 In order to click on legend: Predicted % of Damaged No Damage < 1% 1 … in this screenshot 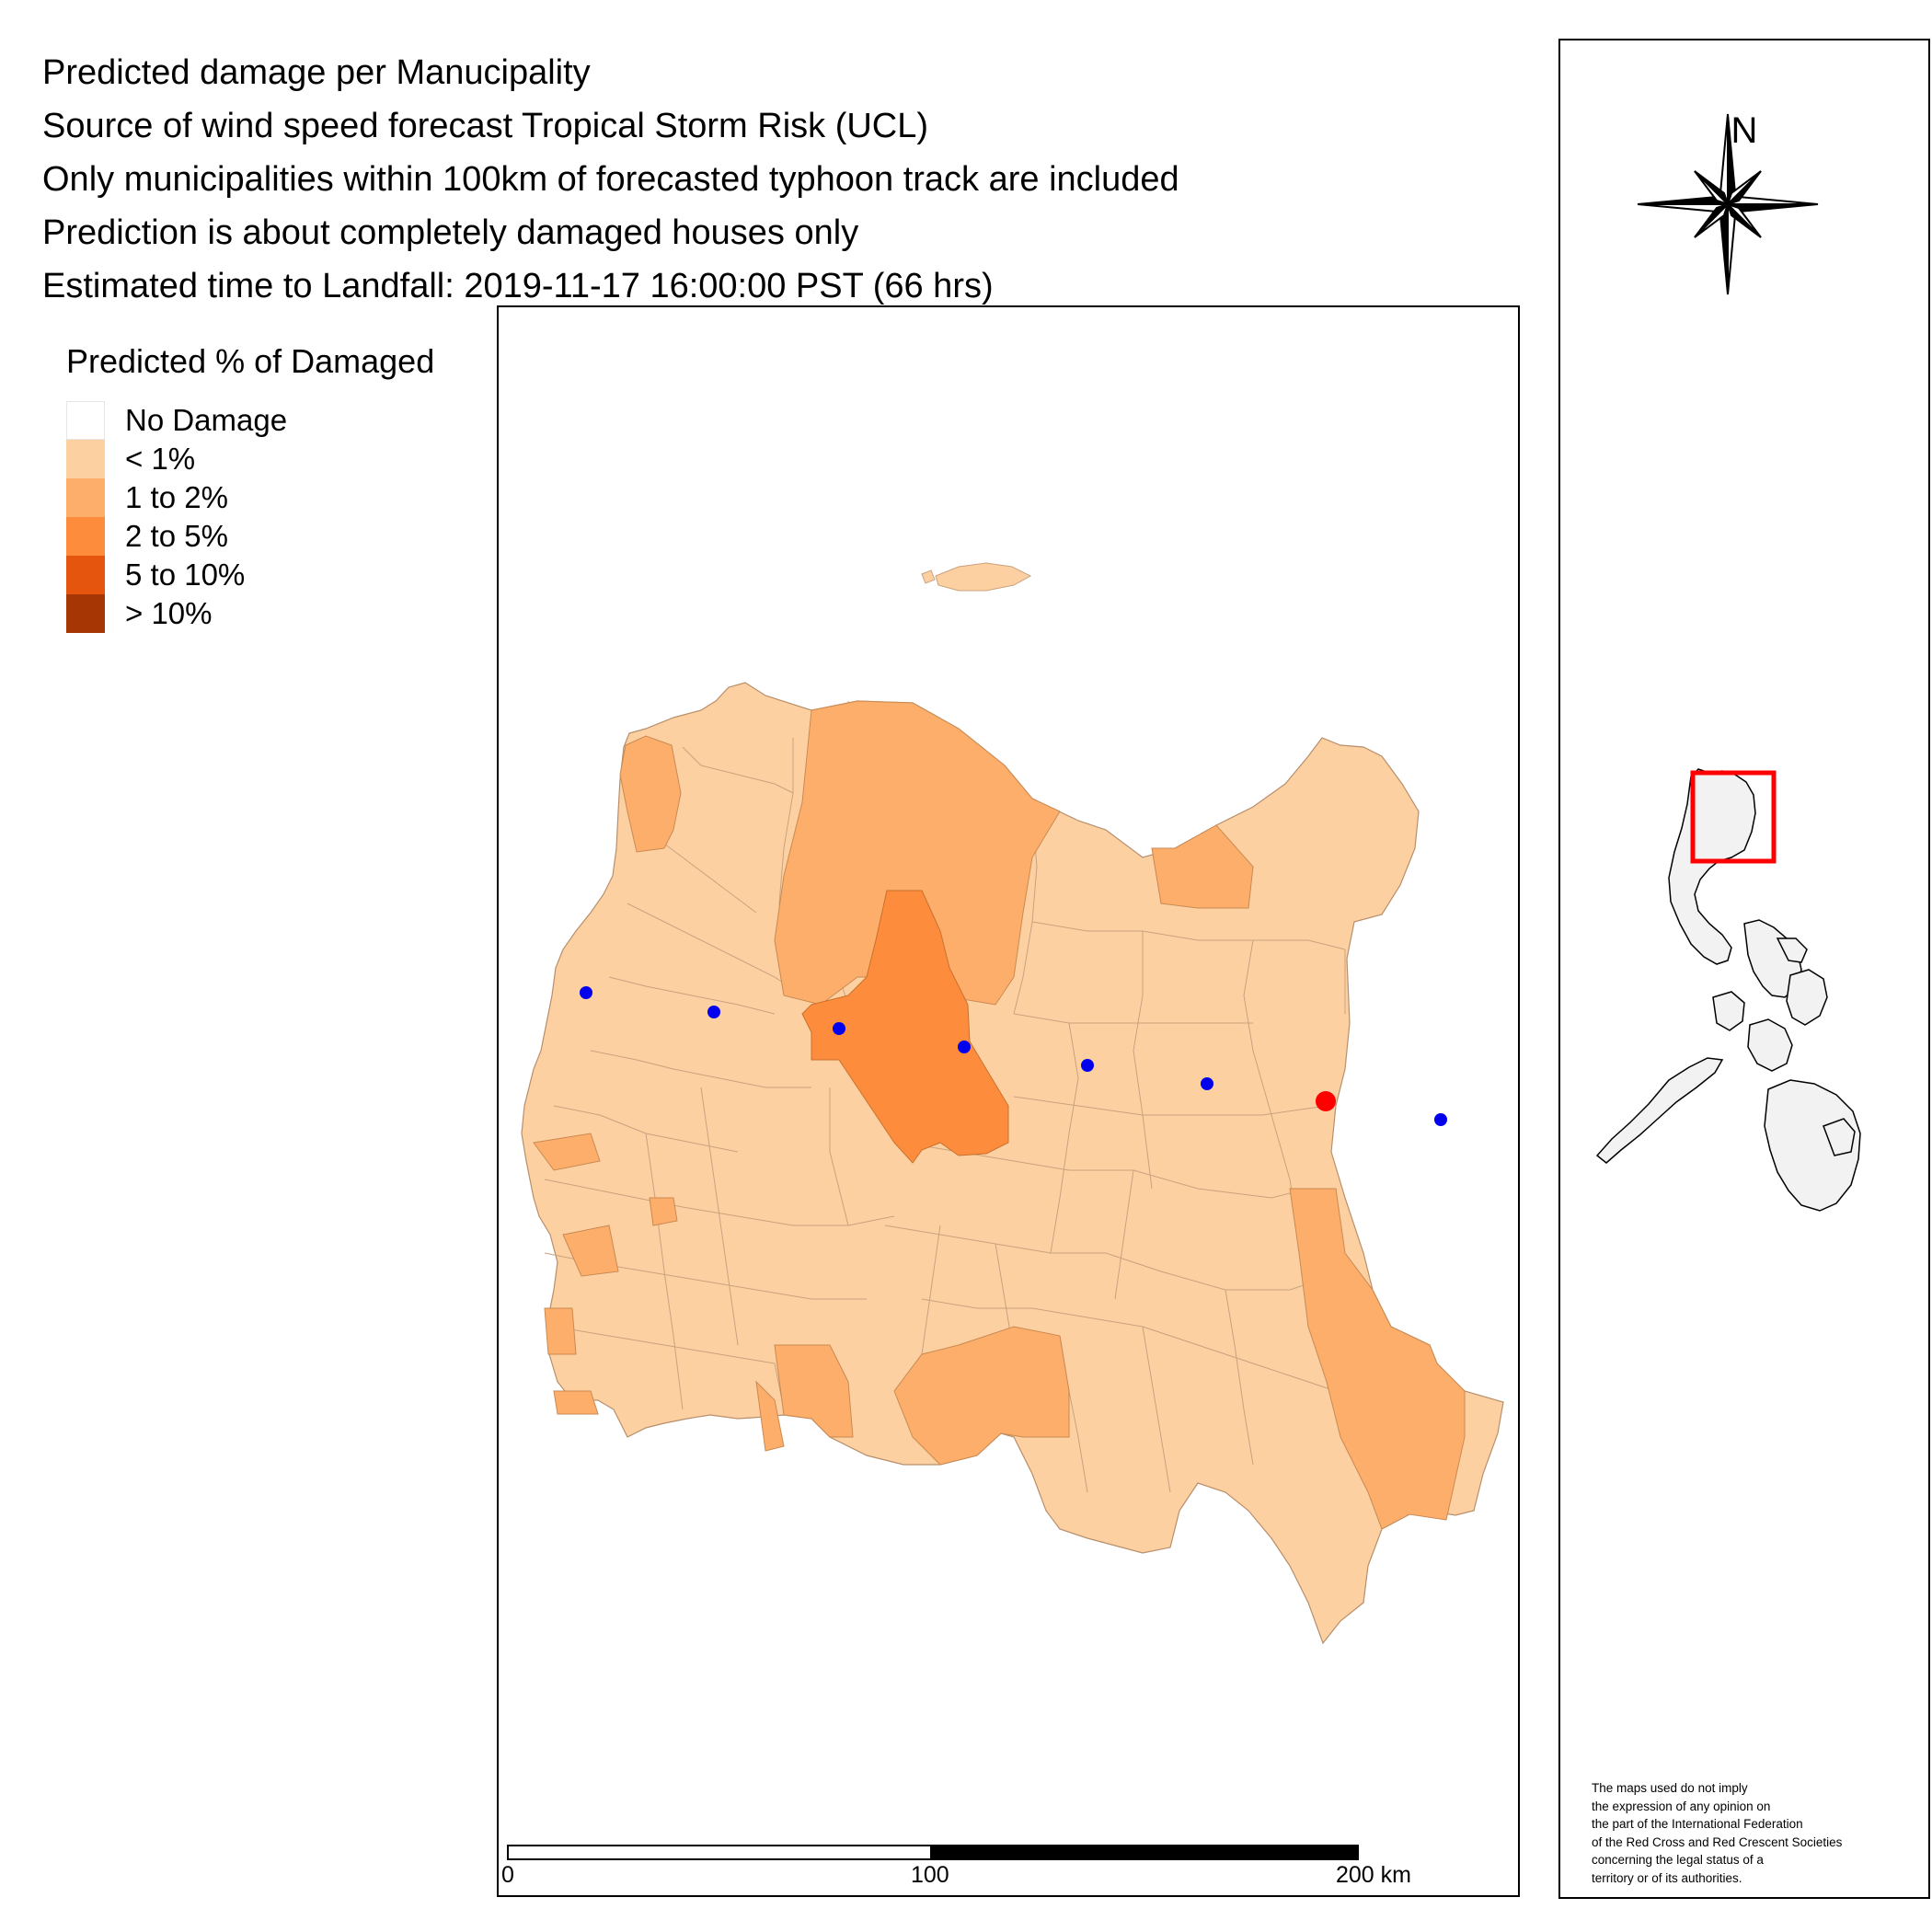, I will do `click(250, 487)`.